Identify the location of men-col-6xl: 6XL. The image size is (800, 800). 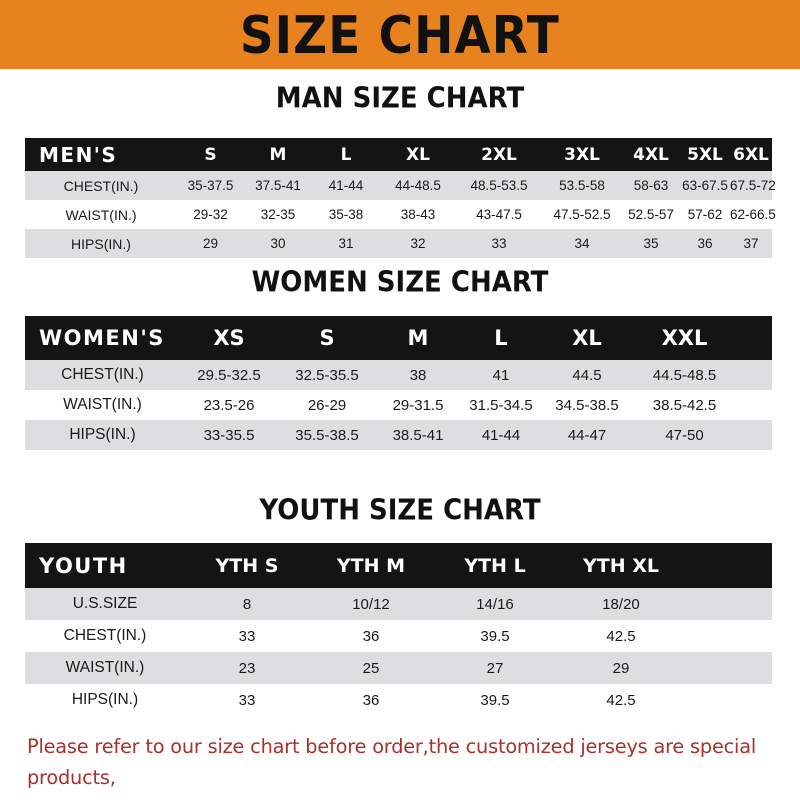
(751, 154).